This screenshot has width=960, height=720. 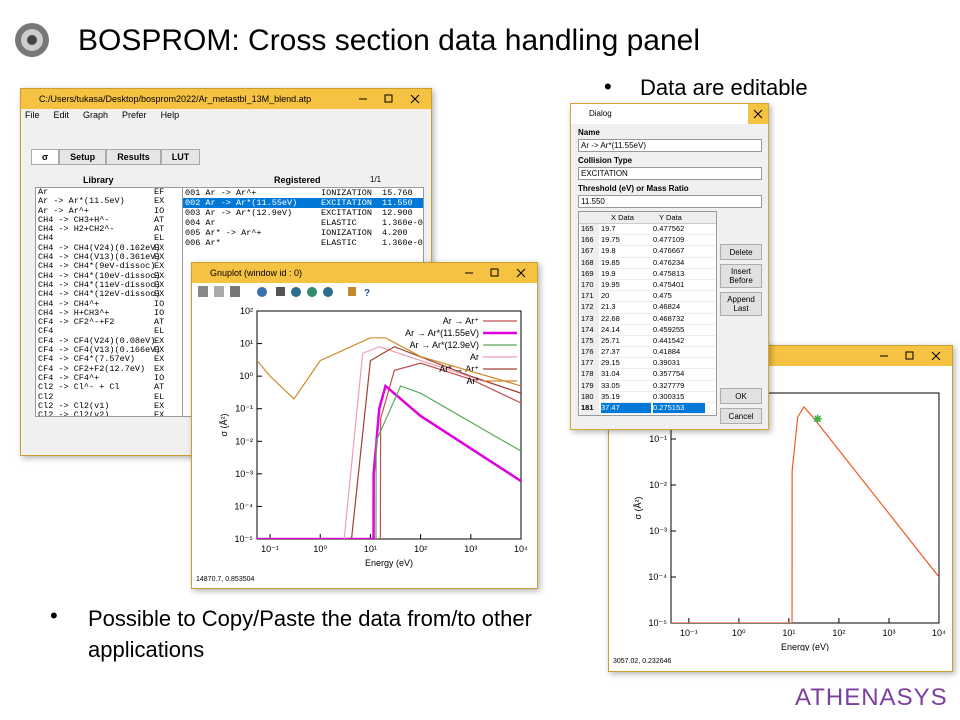 What do you see at coordinates (109, 257) in the screenshot?
I see `library-item: CH4 -> CH4(V13)(0.361eV) EX` at bounding box center [109, 257].